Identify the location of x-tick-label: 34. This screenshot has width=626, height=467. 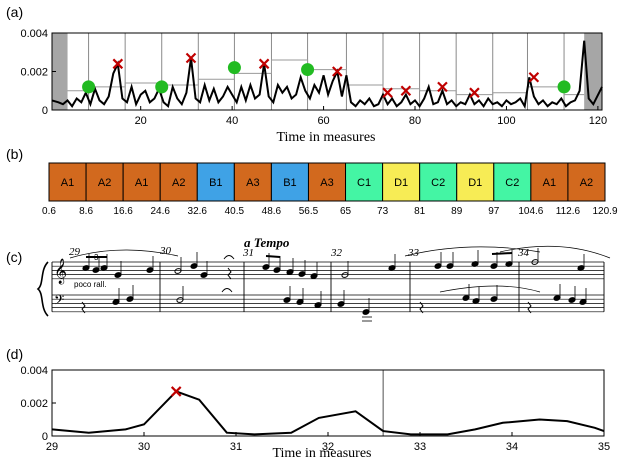
(512, 447).